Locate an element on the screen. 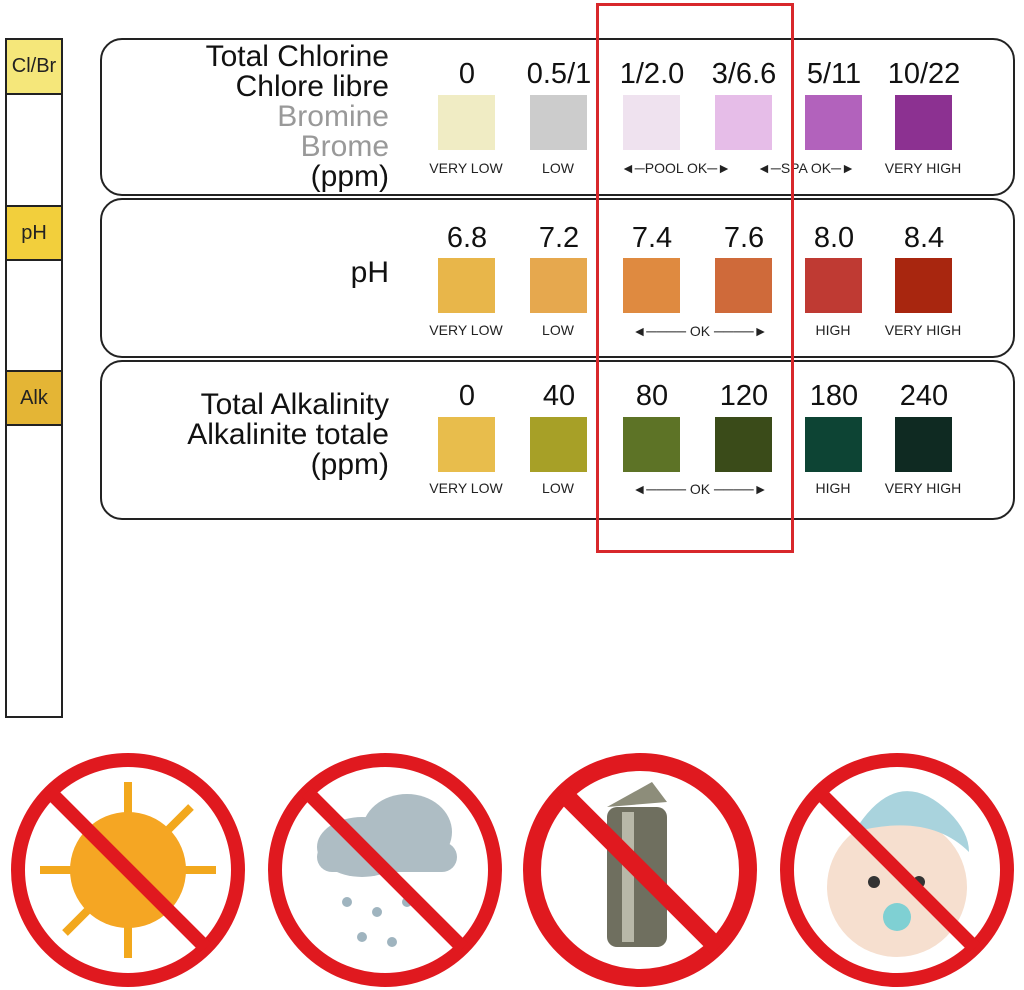 The width and height of the screenshot is (1024, 990). pad-alk: Alk is located at coordinates (34, 398).